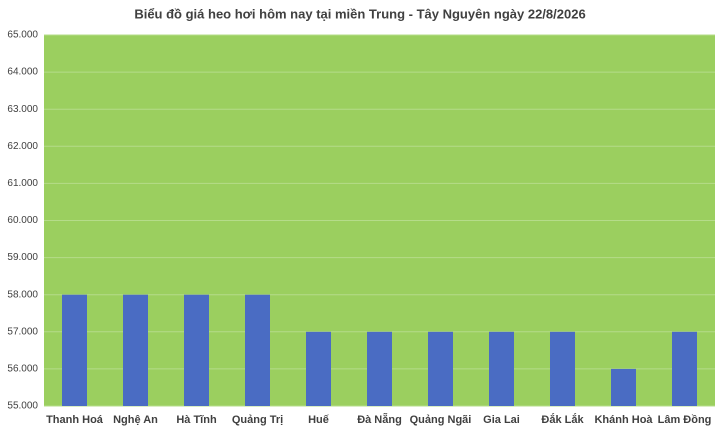  Describe the element at coordinates (22, 257) in the screenshot. I see `y-tick-label: 59.000` at that location.